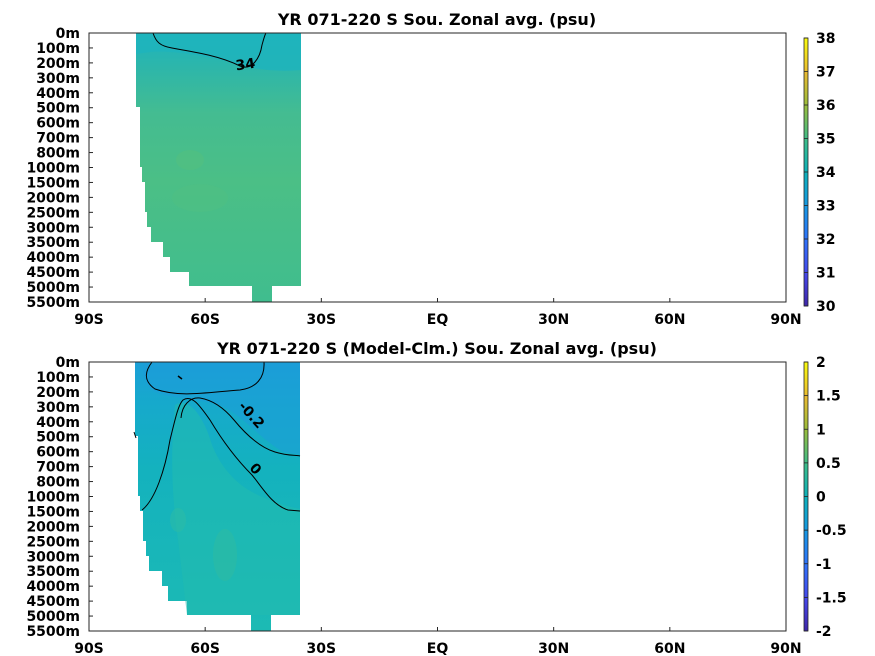 This screenshot has width=875, height=656. What do you see at coordinates (218, 167) in the screenshot?
I see `panel-1-field` at bounding box center [218, 167].